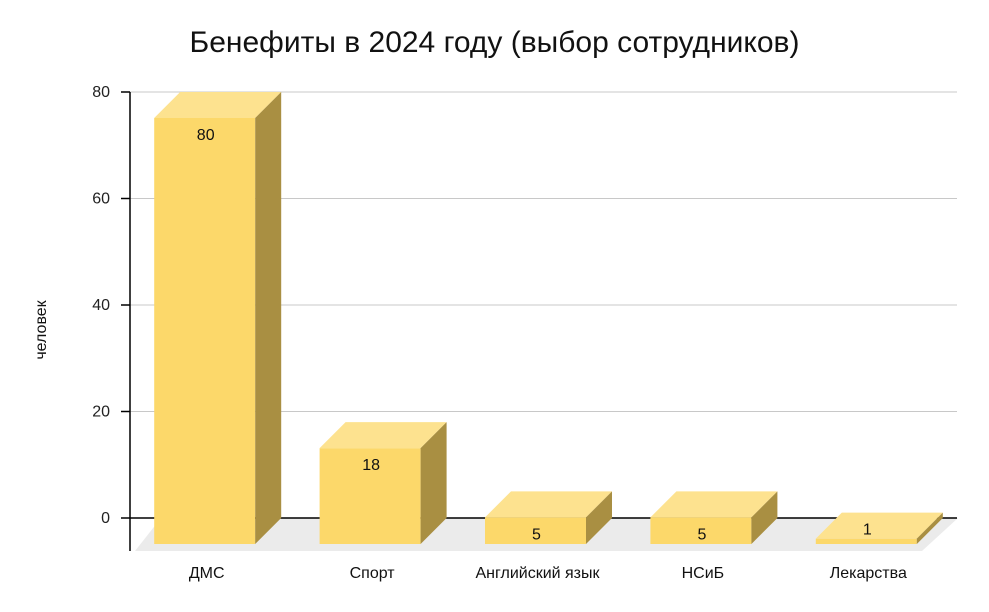  Describe the element at coordinates (206, 135) in the screenshot. I see `data-label: 80` at that location.